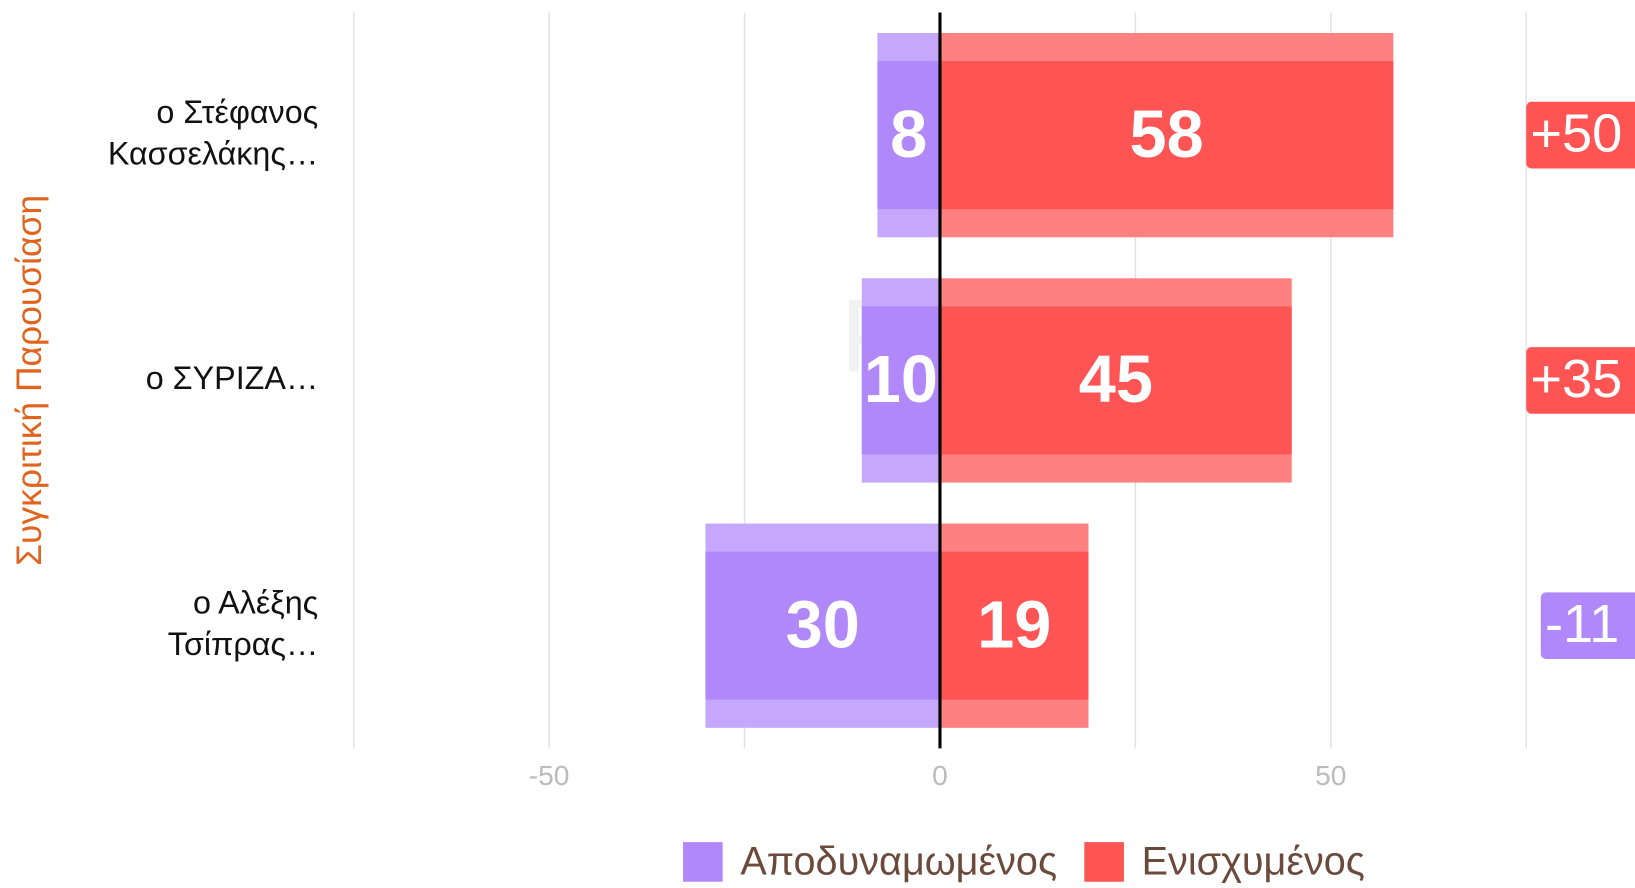 The image size is (1635, 888). Describe the element at coordinates (1582, 624) in the screenshot. I see `net-label: -11` at that location.